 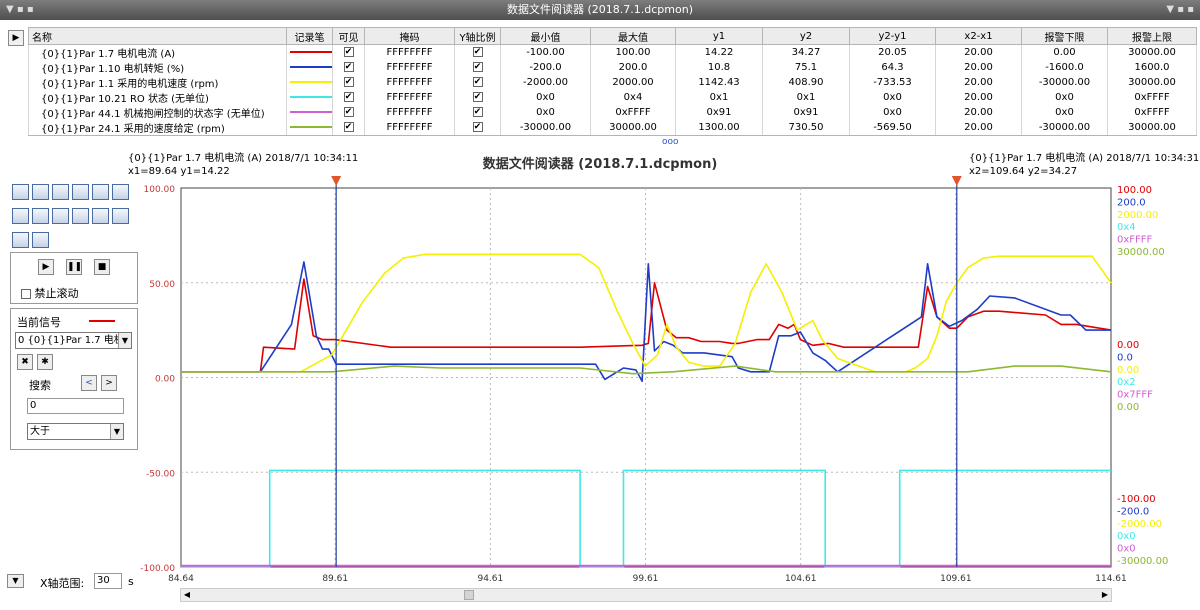 What do you see at coordinates (477, 36) in the screenshot?
I see `column-header: Y轴比例` at bounding box center [477, 36].